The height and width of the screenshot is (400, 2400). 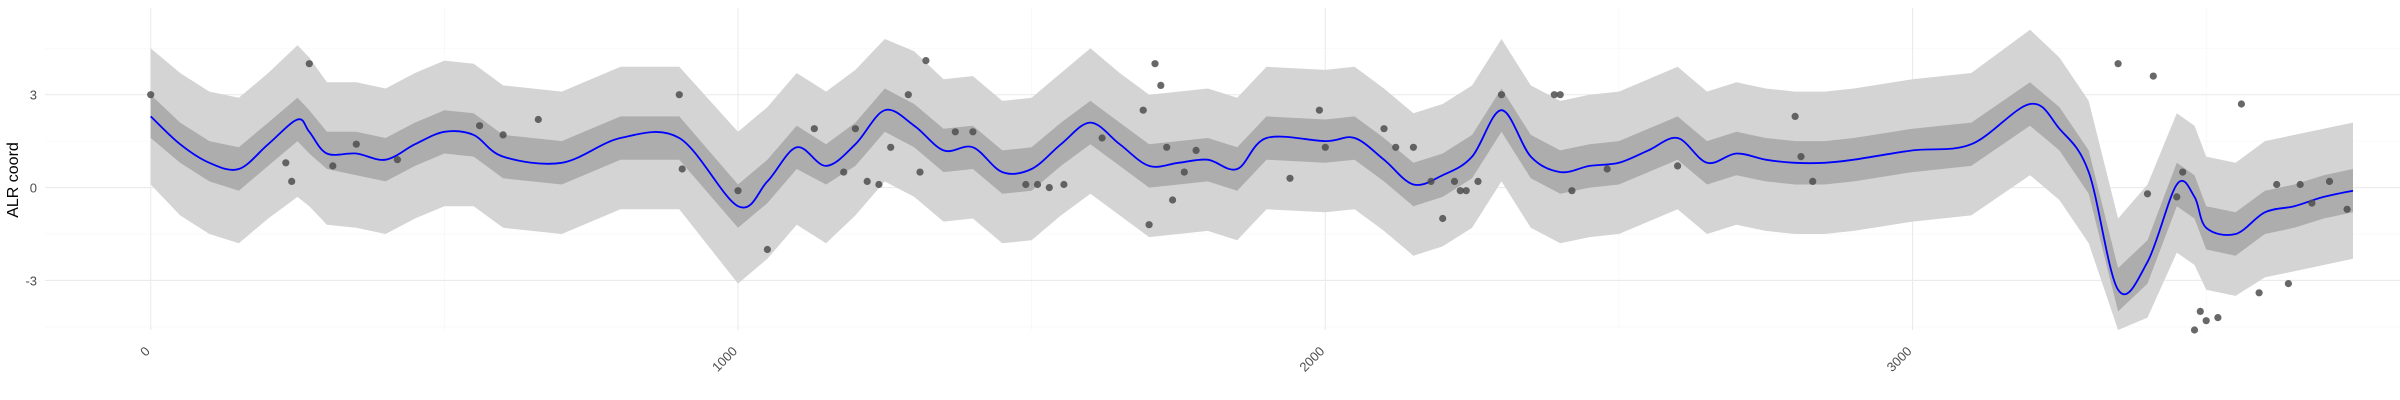 What do you see at coordinates (13, 180) in the screenshot?
I see `y-axis-title: ALR coord` at bounding box center [13, 180].